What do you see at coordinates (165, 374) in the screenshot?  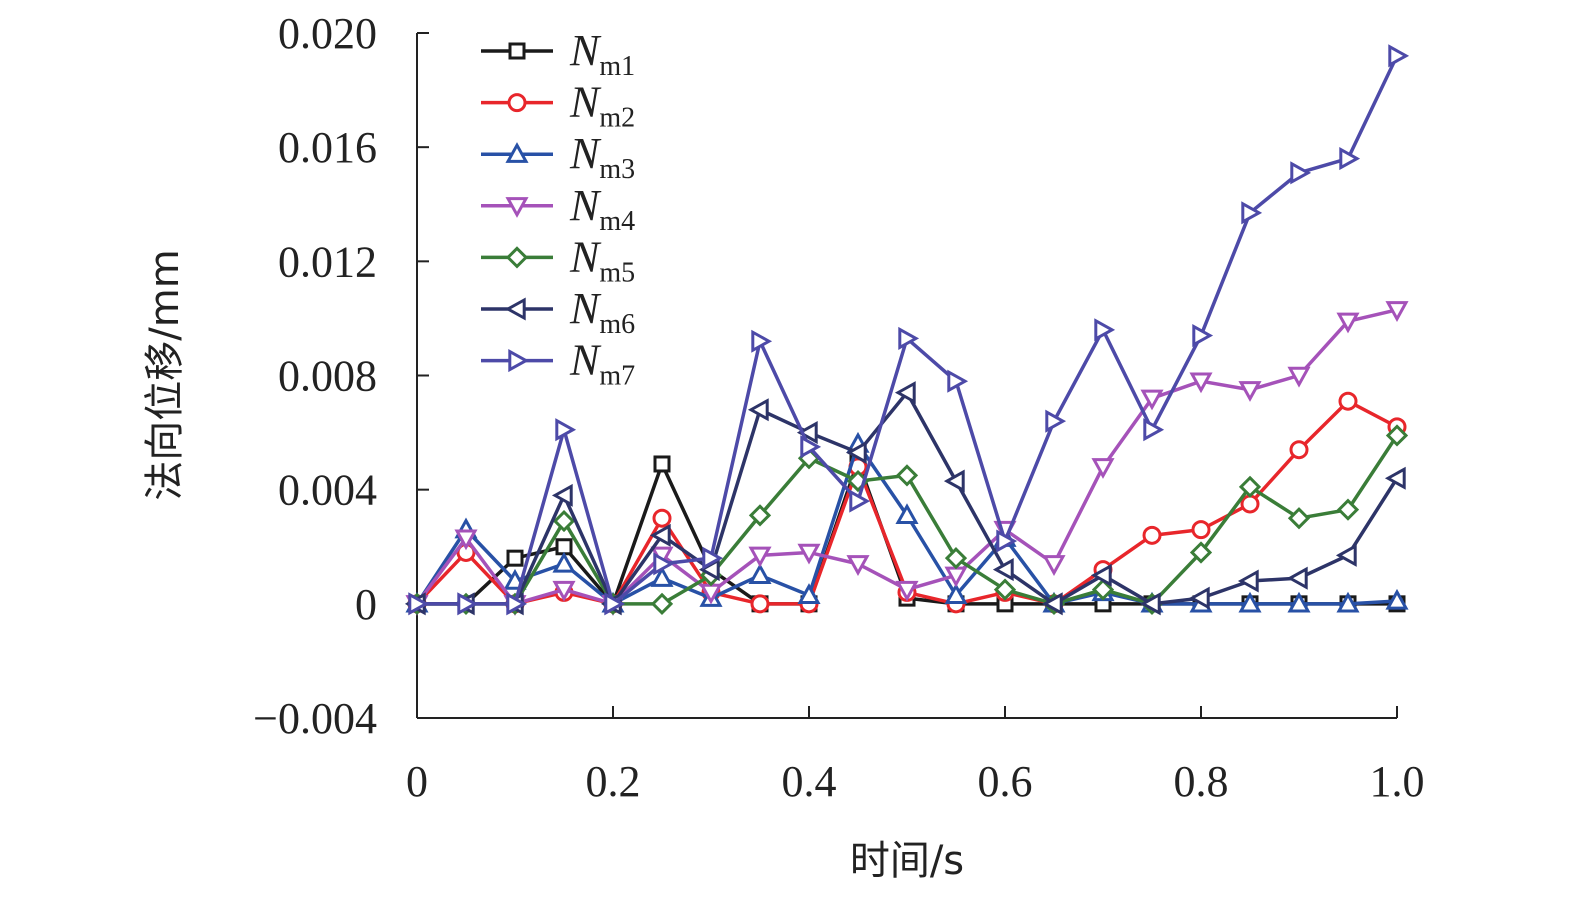 I see `y-axis-title: 法向位移/mm` at bounding box center [165, 374].